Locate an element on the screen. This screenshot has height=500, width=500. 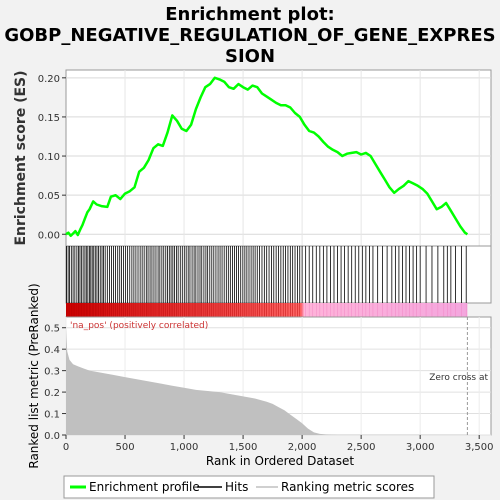
positive-annotation: 'na_pos' (positively correlated) is located at coordinates (139, 326).